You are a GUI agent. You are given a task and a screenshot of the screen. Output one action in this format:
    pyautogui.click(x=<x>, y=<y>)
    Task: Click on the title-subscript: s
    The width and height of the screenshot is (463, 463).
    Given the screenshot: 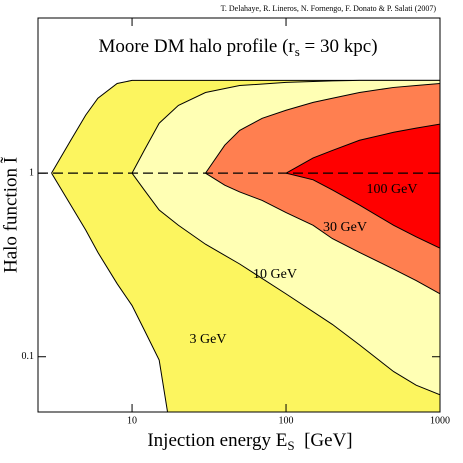 What is the action you would take?
    pyautogui.click(x=297, y=51)
    